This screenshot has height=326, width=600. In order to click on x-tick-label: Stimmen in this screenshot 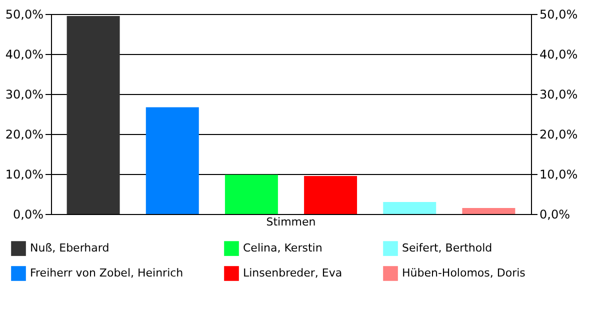, I will do `click(291, 222)`.